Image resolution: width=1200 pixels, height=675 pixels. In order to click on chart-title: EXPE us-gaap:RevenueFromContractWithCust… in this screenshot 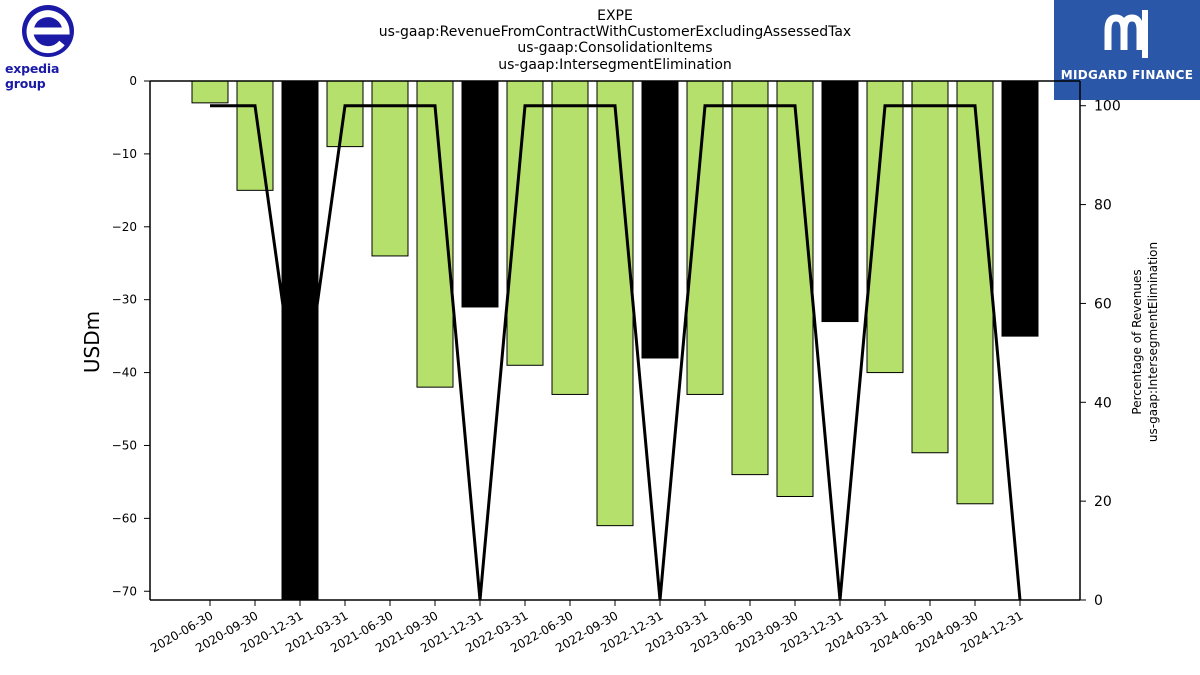, I will do `click(615, 40)`.